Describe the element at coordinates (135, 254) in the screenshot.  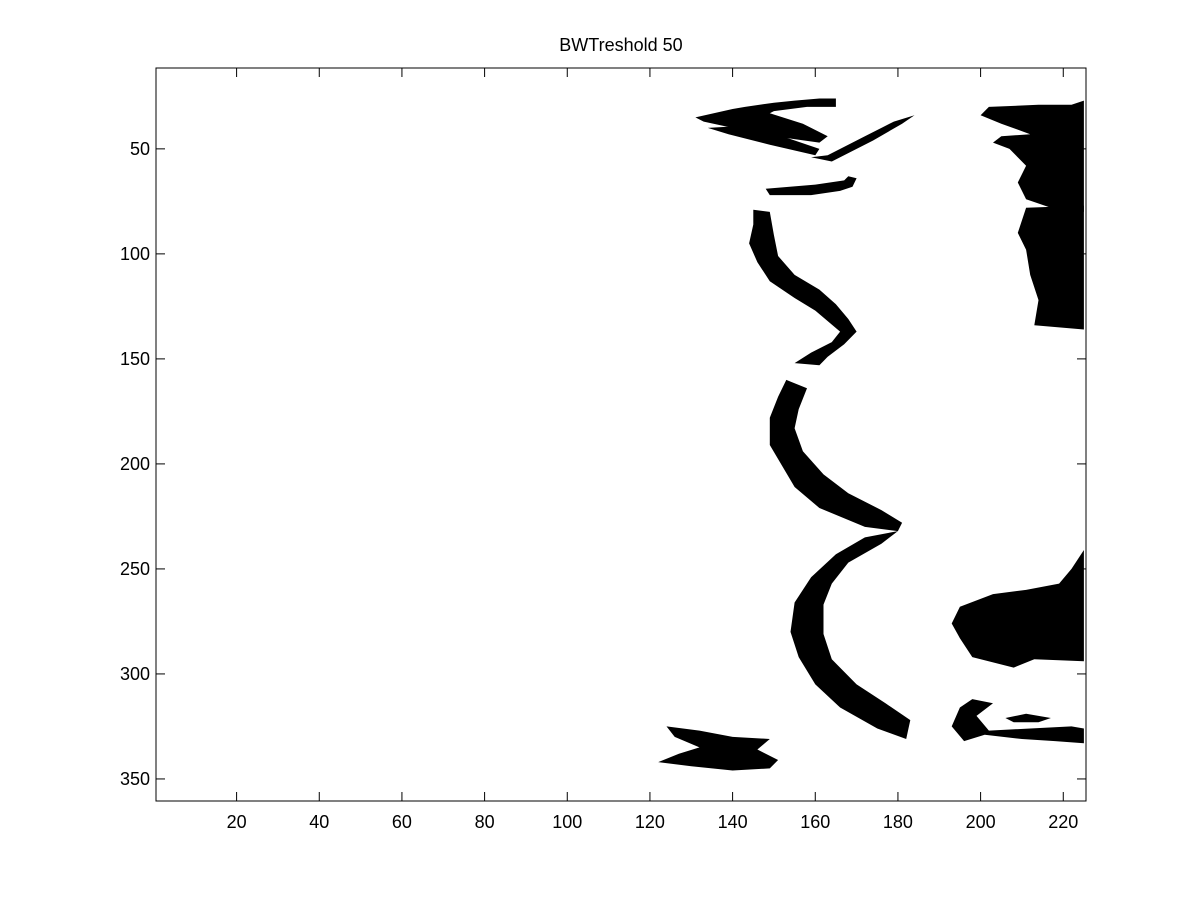
I see `y-tick-label-100: 100` at that location.